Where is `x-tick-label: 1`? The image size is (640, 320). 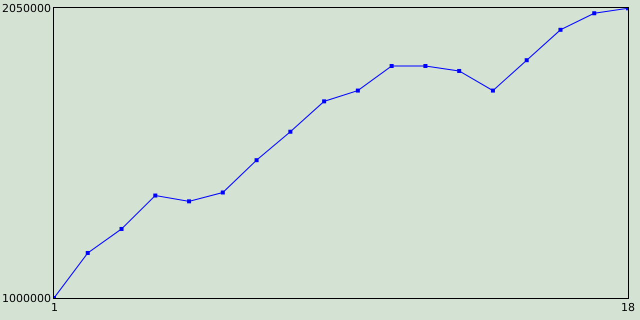
x-tick-label: 1 is located at coordinates (54, 307).